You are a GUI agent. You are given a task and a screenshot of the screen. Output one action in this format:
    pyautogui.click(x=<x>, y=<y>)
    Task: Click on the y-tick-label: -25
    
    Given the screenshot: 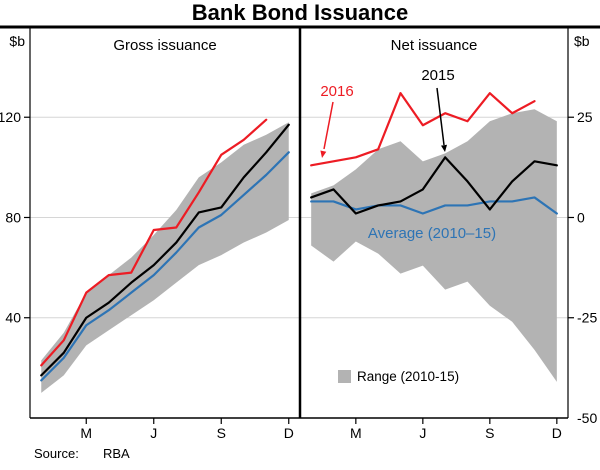 What is the action you would take?
    pyautogui.click(x=587, y=318)
    